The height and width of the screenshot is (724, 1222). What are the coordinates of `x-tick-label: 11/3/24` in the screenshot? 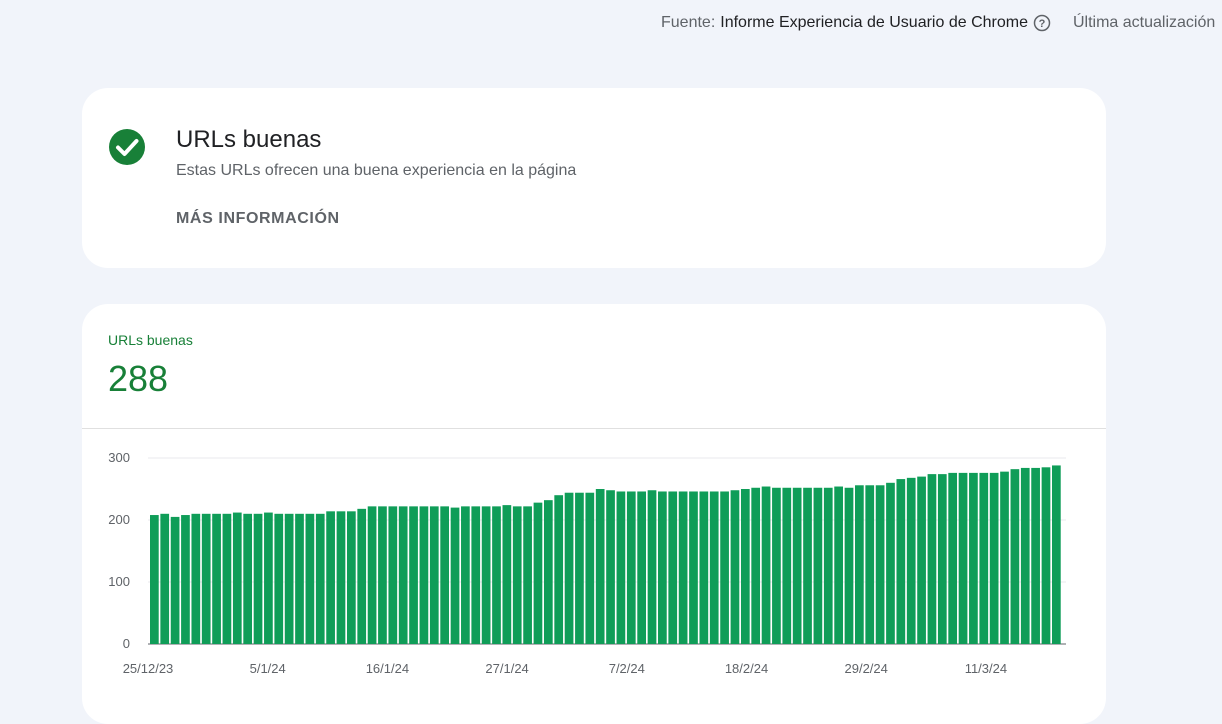 It's located at (986, 668).